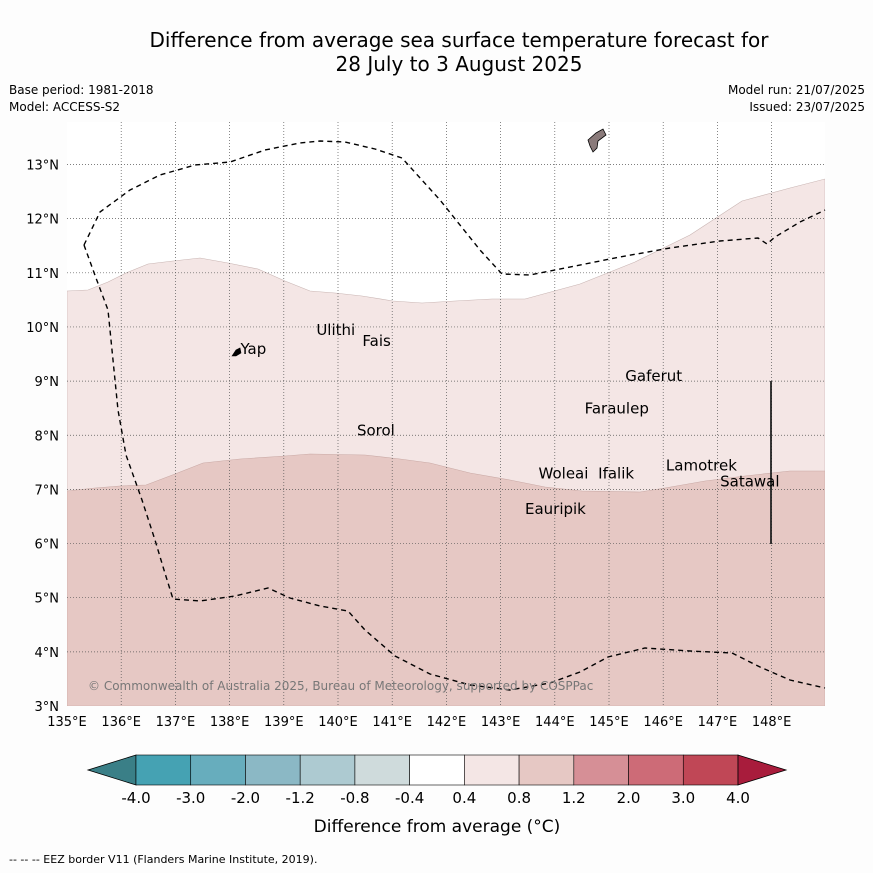  I want to click on place-label: Faraulep, so click(617, 409).